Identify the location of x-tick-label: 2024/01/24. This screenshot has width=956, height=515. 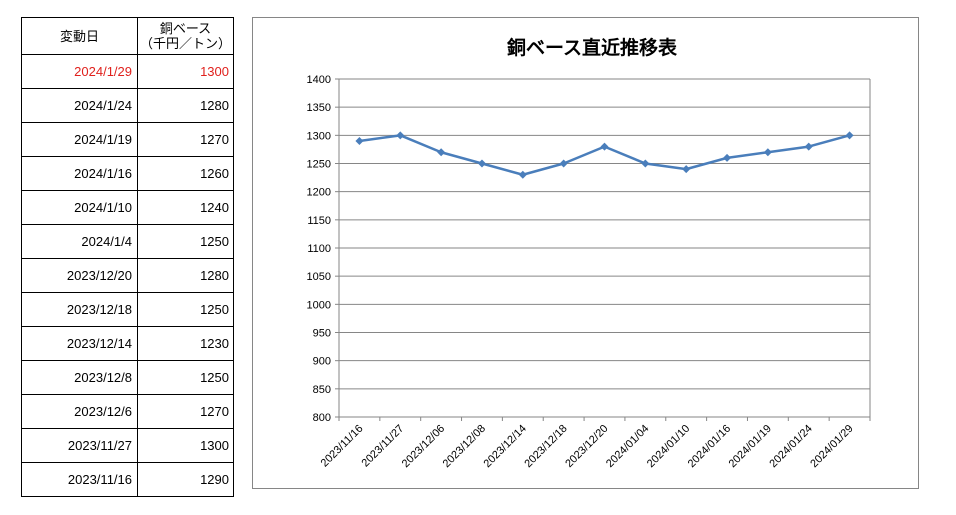
(790, 446).